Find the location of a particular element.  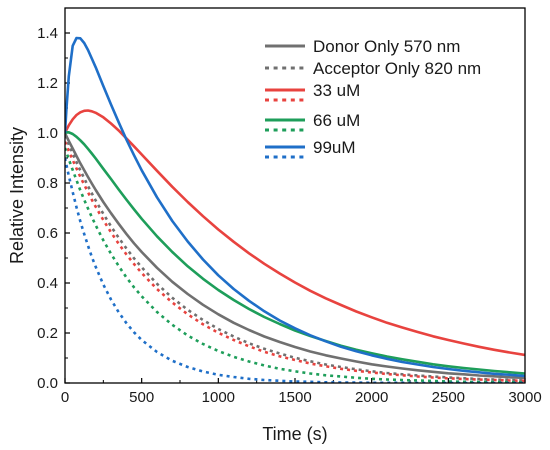

y-tick-label: 0.8 is located at coordinates (47, 183).